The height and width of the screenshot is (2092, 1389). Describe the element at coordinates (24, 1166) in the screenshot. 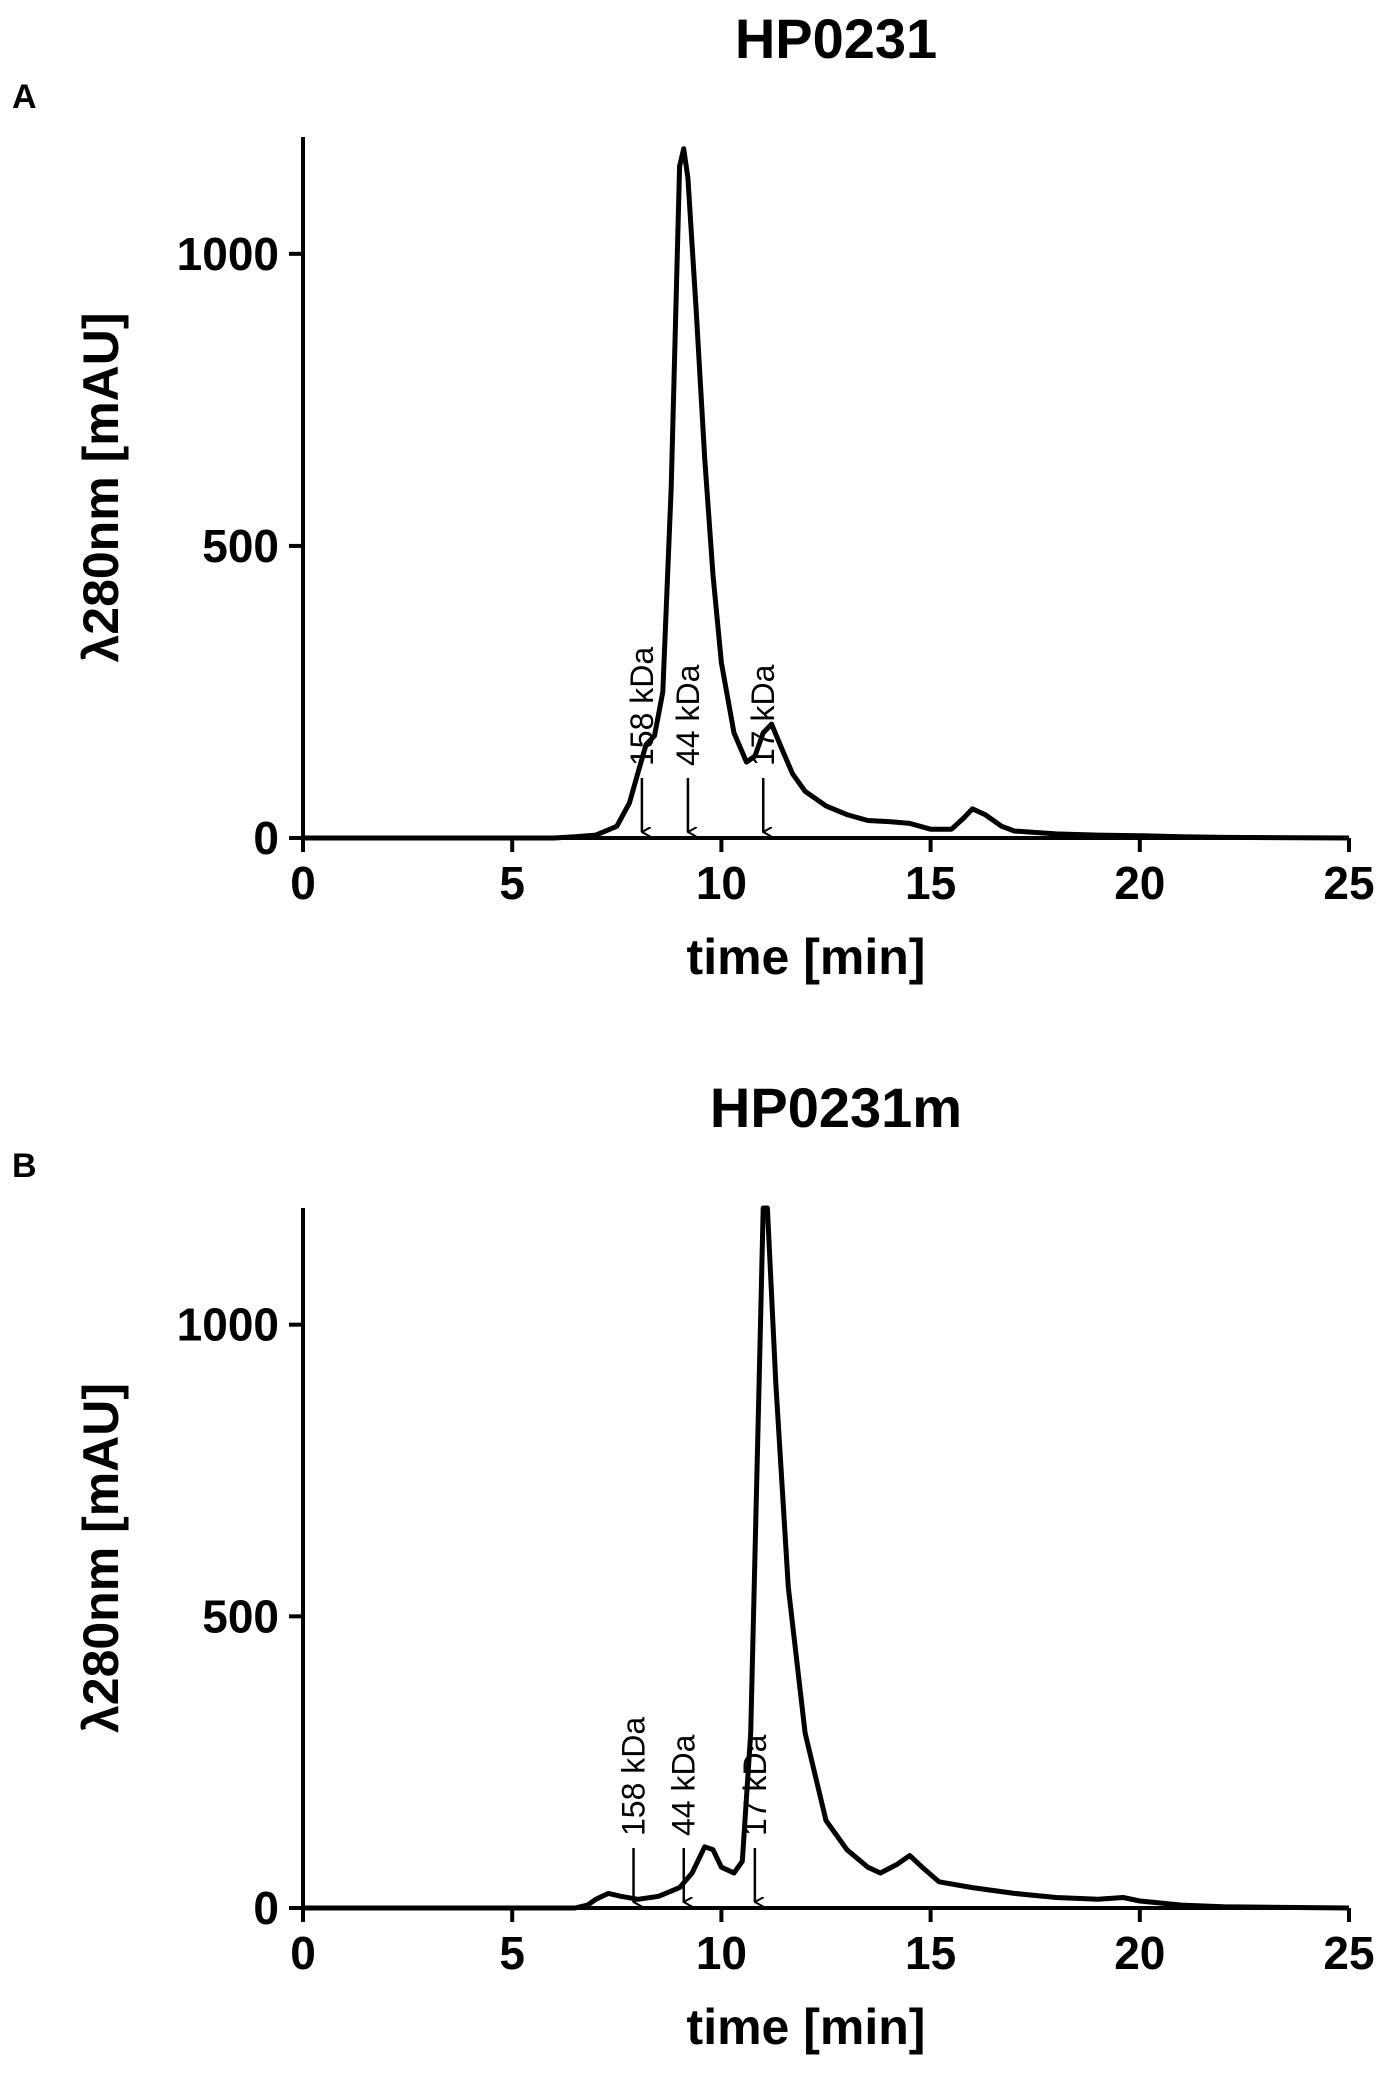

I see `panel-label: B` at that location.